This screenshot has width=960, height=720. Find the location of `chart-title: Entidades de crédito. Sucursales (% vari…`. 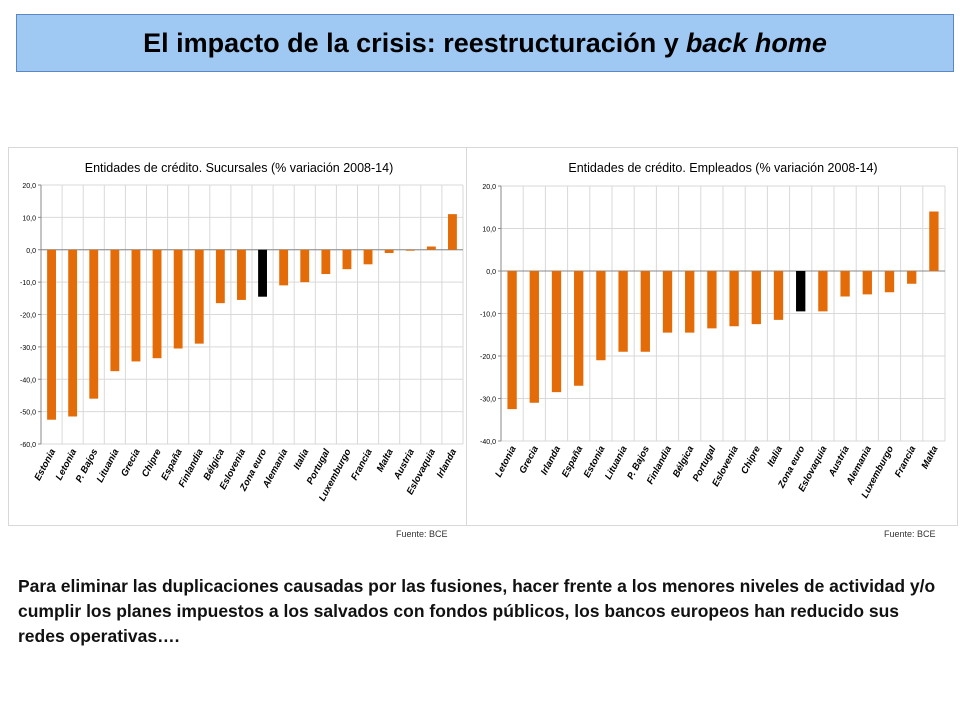

chart-title: Entidades de crédito. Sucursales (% vari… is located at coordinates (239, 168).